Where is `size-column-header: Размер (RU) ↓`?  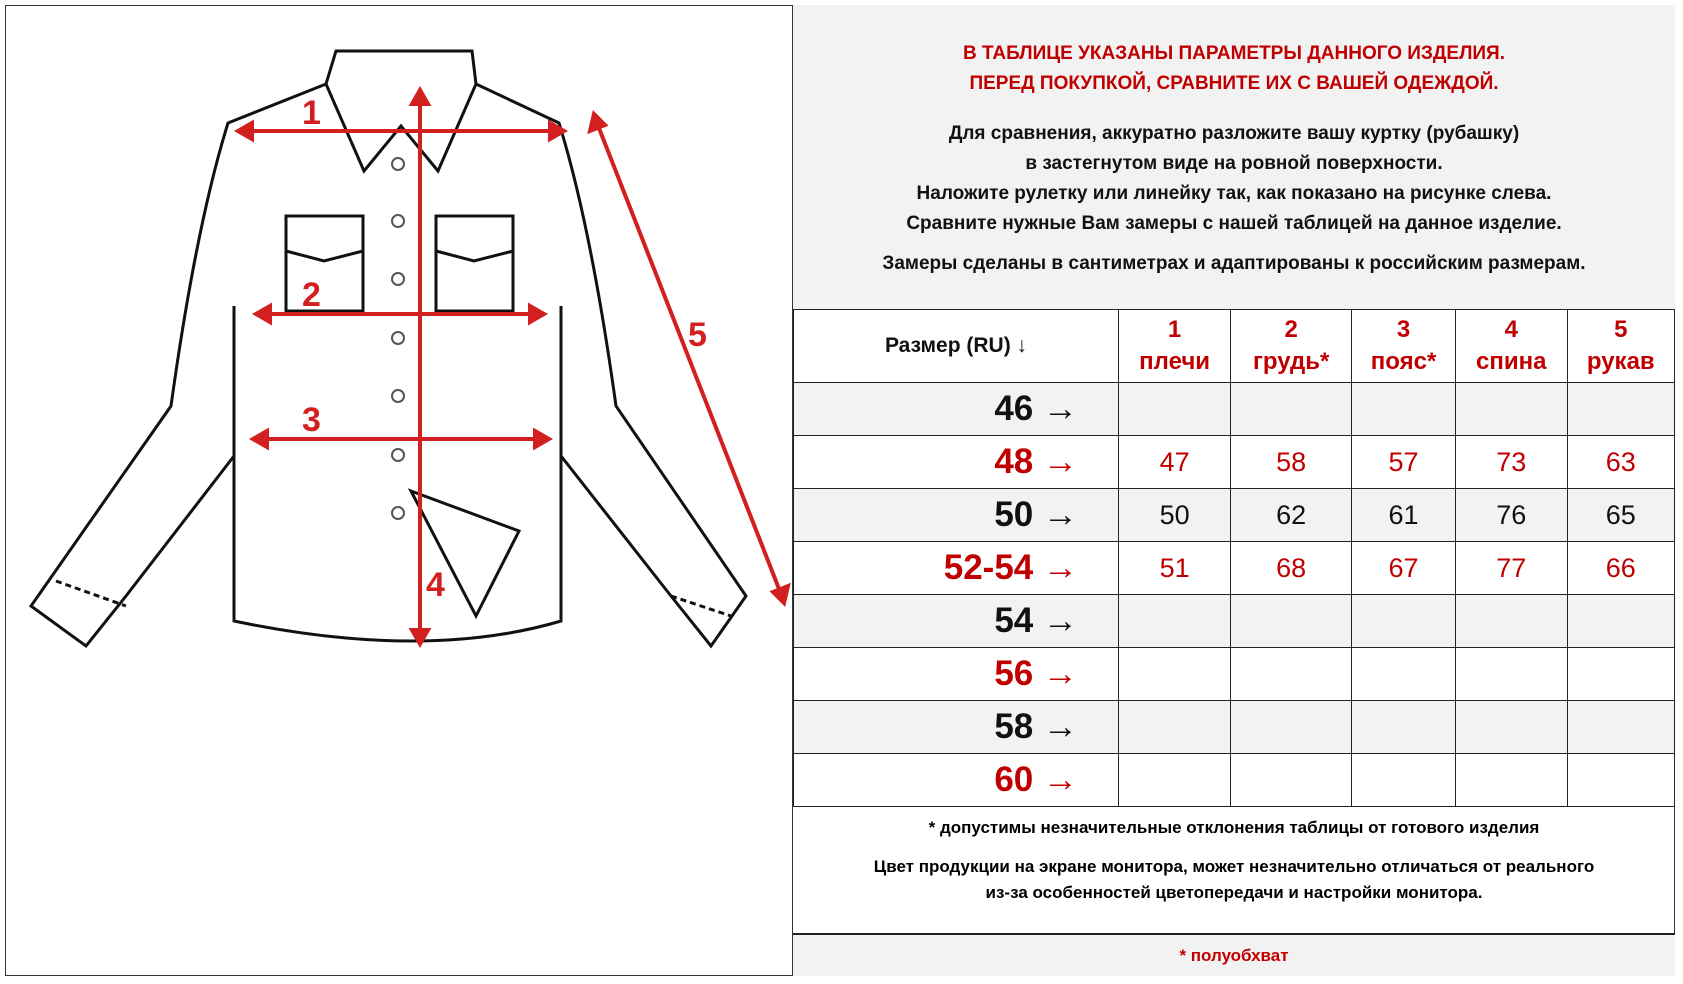
size-column-header: Размер (RU) ↓ is located at coordinates (956, 346).